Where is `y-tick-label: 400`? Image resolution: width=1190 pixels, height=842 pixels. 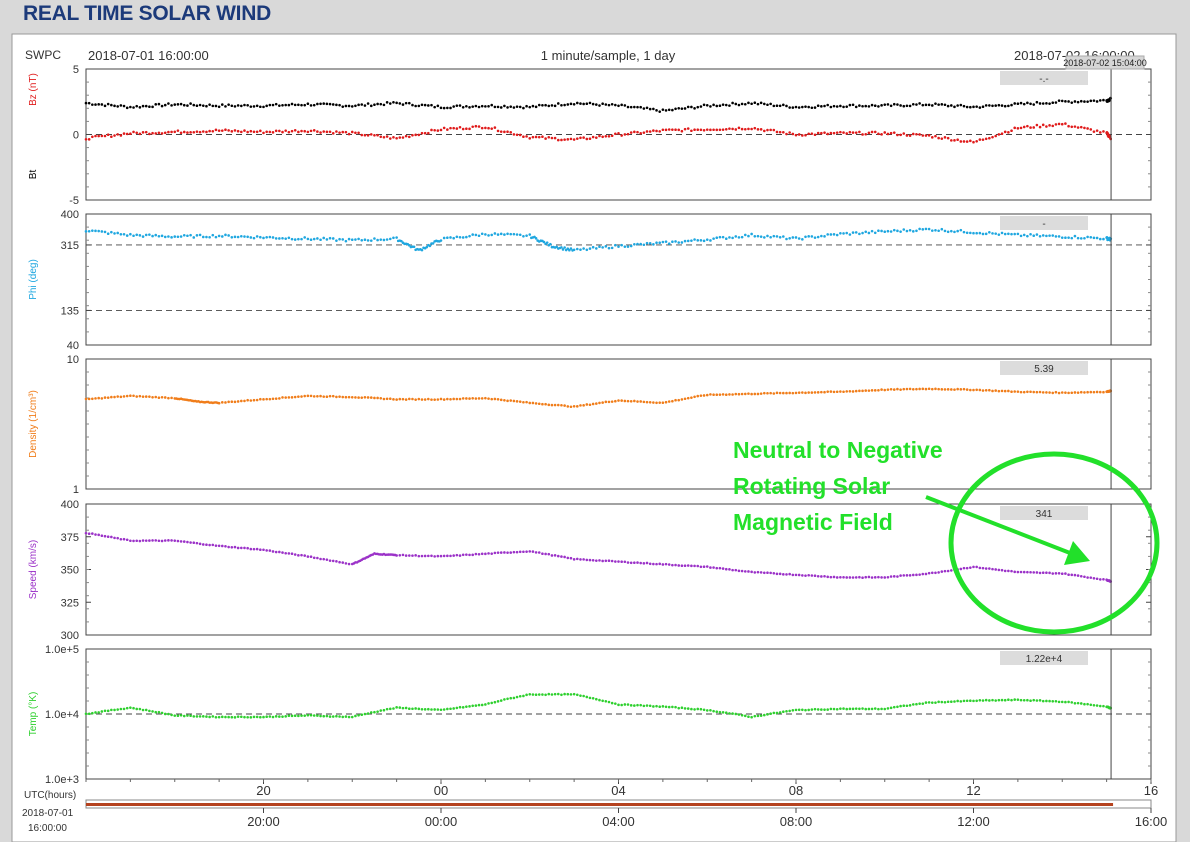 y-tick-label: 400 is located at coordinates (70, 505).